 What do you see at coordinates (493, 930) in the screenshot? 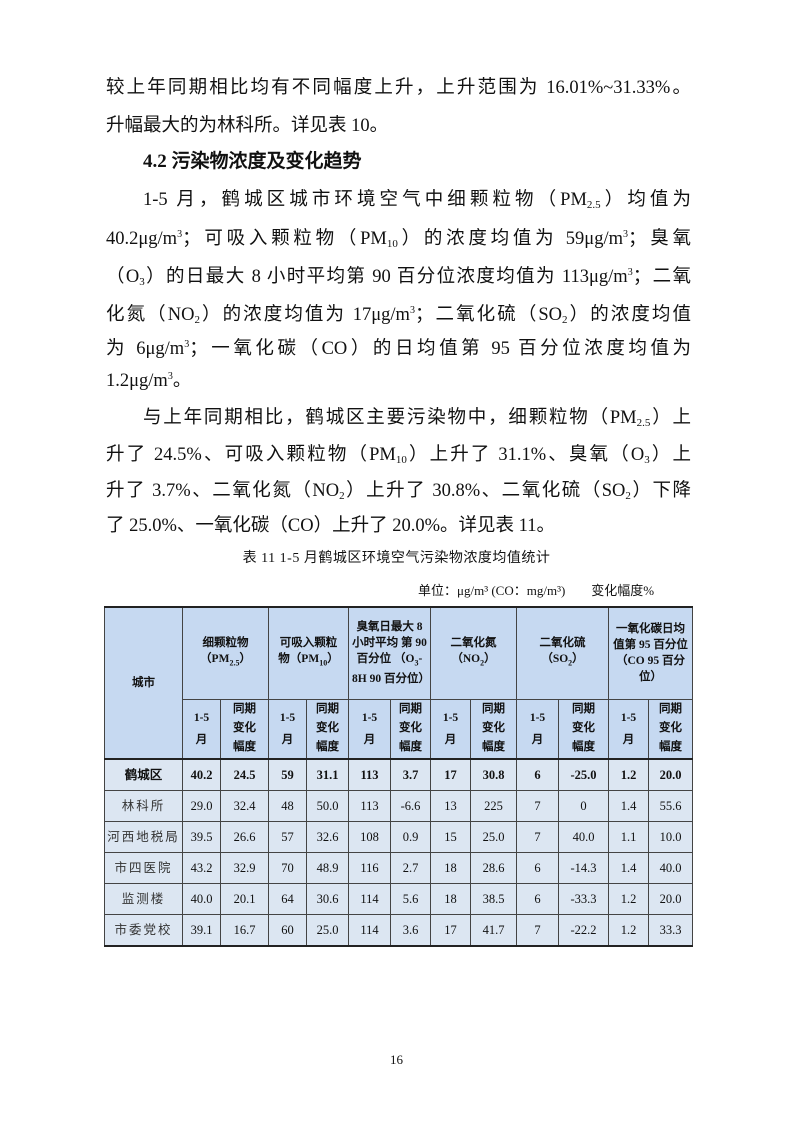
I see `value-cell: 41.7` at bounding box center [493, 930].